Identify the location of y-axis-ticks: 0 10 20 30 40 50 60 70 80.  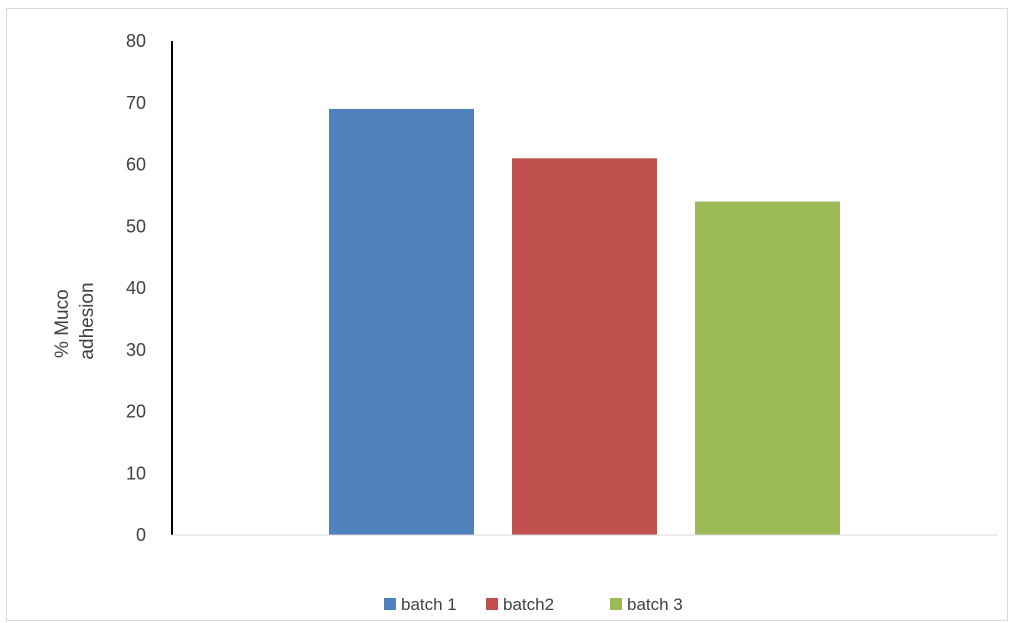
(136, 288).